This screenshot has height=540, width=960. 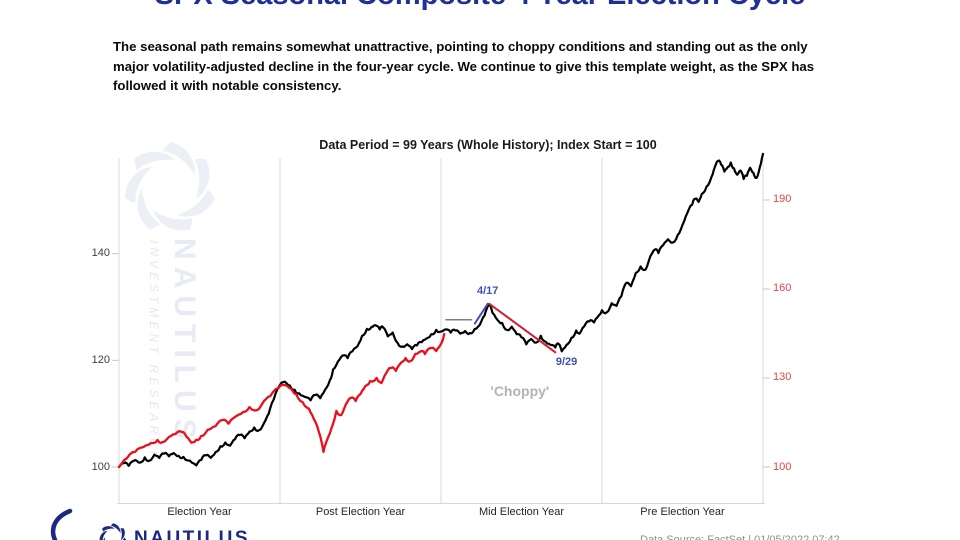 What do you see at coordinates (782, 377) in the screenshot?
I see `right-axis-tick-label: 130` at bounding box center [782, 377].